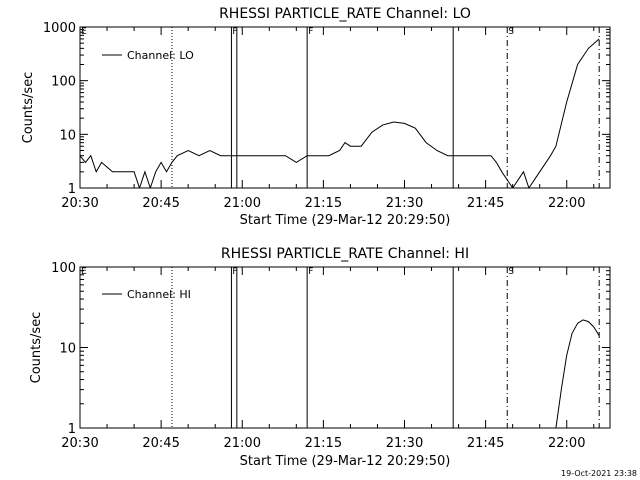 The image size is (640, 480). What do you see at coordinates (599, 473) in the screenshot?
I see `footer-timestamp: 19-Oct-2021 23:38` at bounding box center [599, 473].